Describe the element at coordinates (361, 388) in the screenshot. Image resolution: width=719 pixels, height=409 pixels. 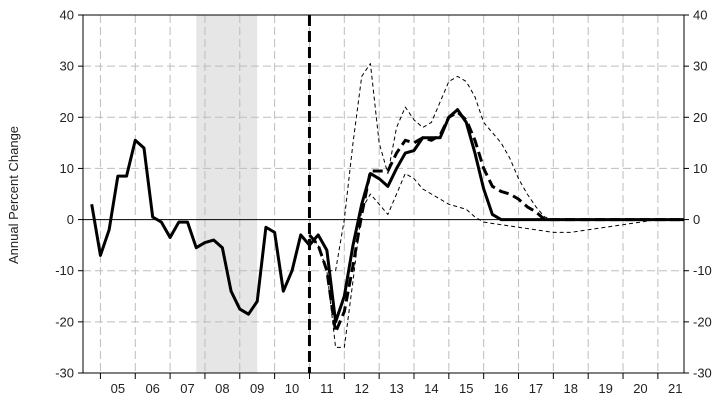
I see `x-tick-label: 12` at that location.